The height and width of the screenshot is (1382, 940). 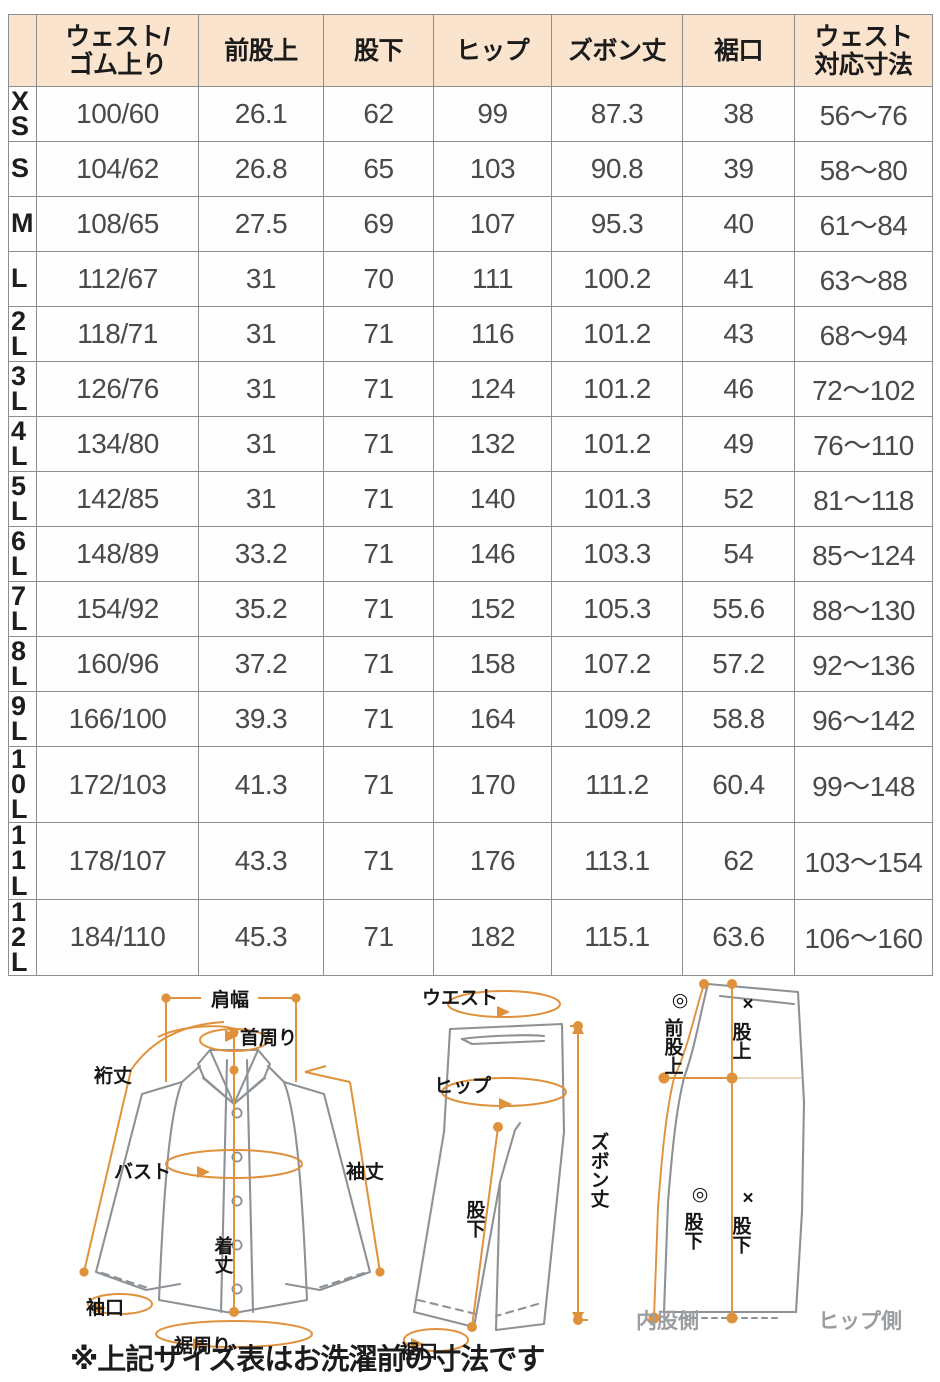 I want to click on shirt-measure-dots, so click(x=232, y=1155).